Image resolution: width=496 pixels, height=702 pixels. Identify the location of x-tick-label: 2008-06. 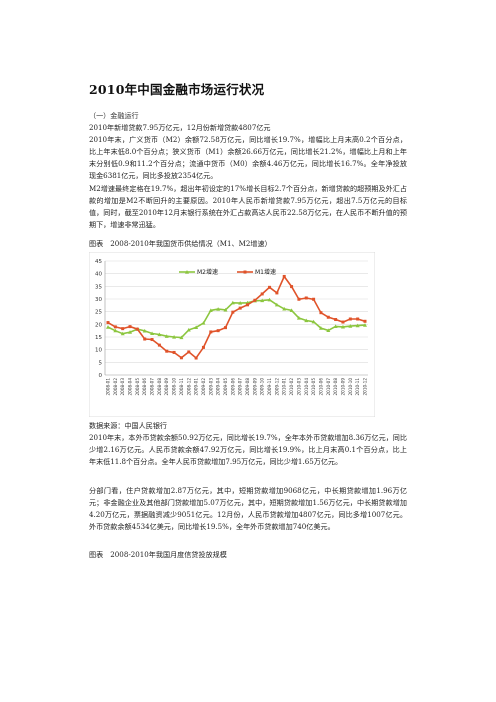
(144, 387).